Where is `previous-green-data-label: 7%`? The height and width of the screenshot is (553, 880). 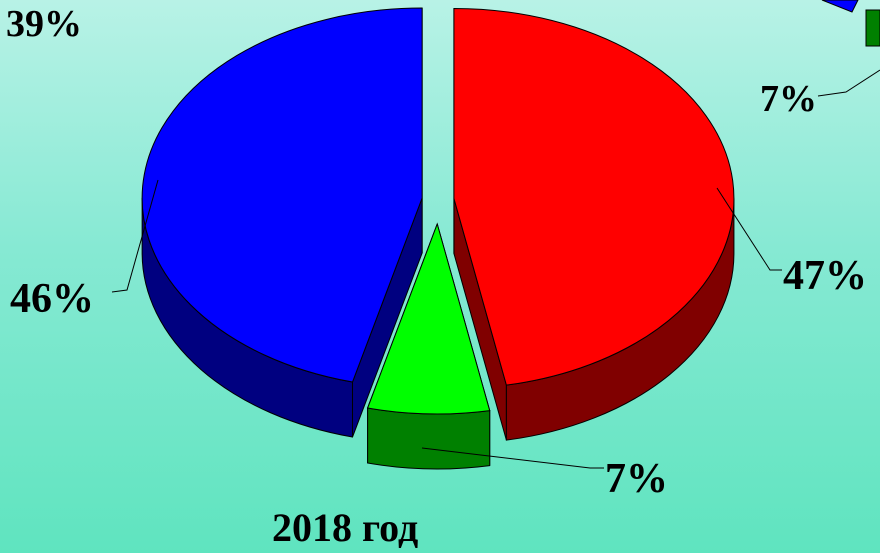
previous-green-data-label: 7% is located at coordinates (788, 99).